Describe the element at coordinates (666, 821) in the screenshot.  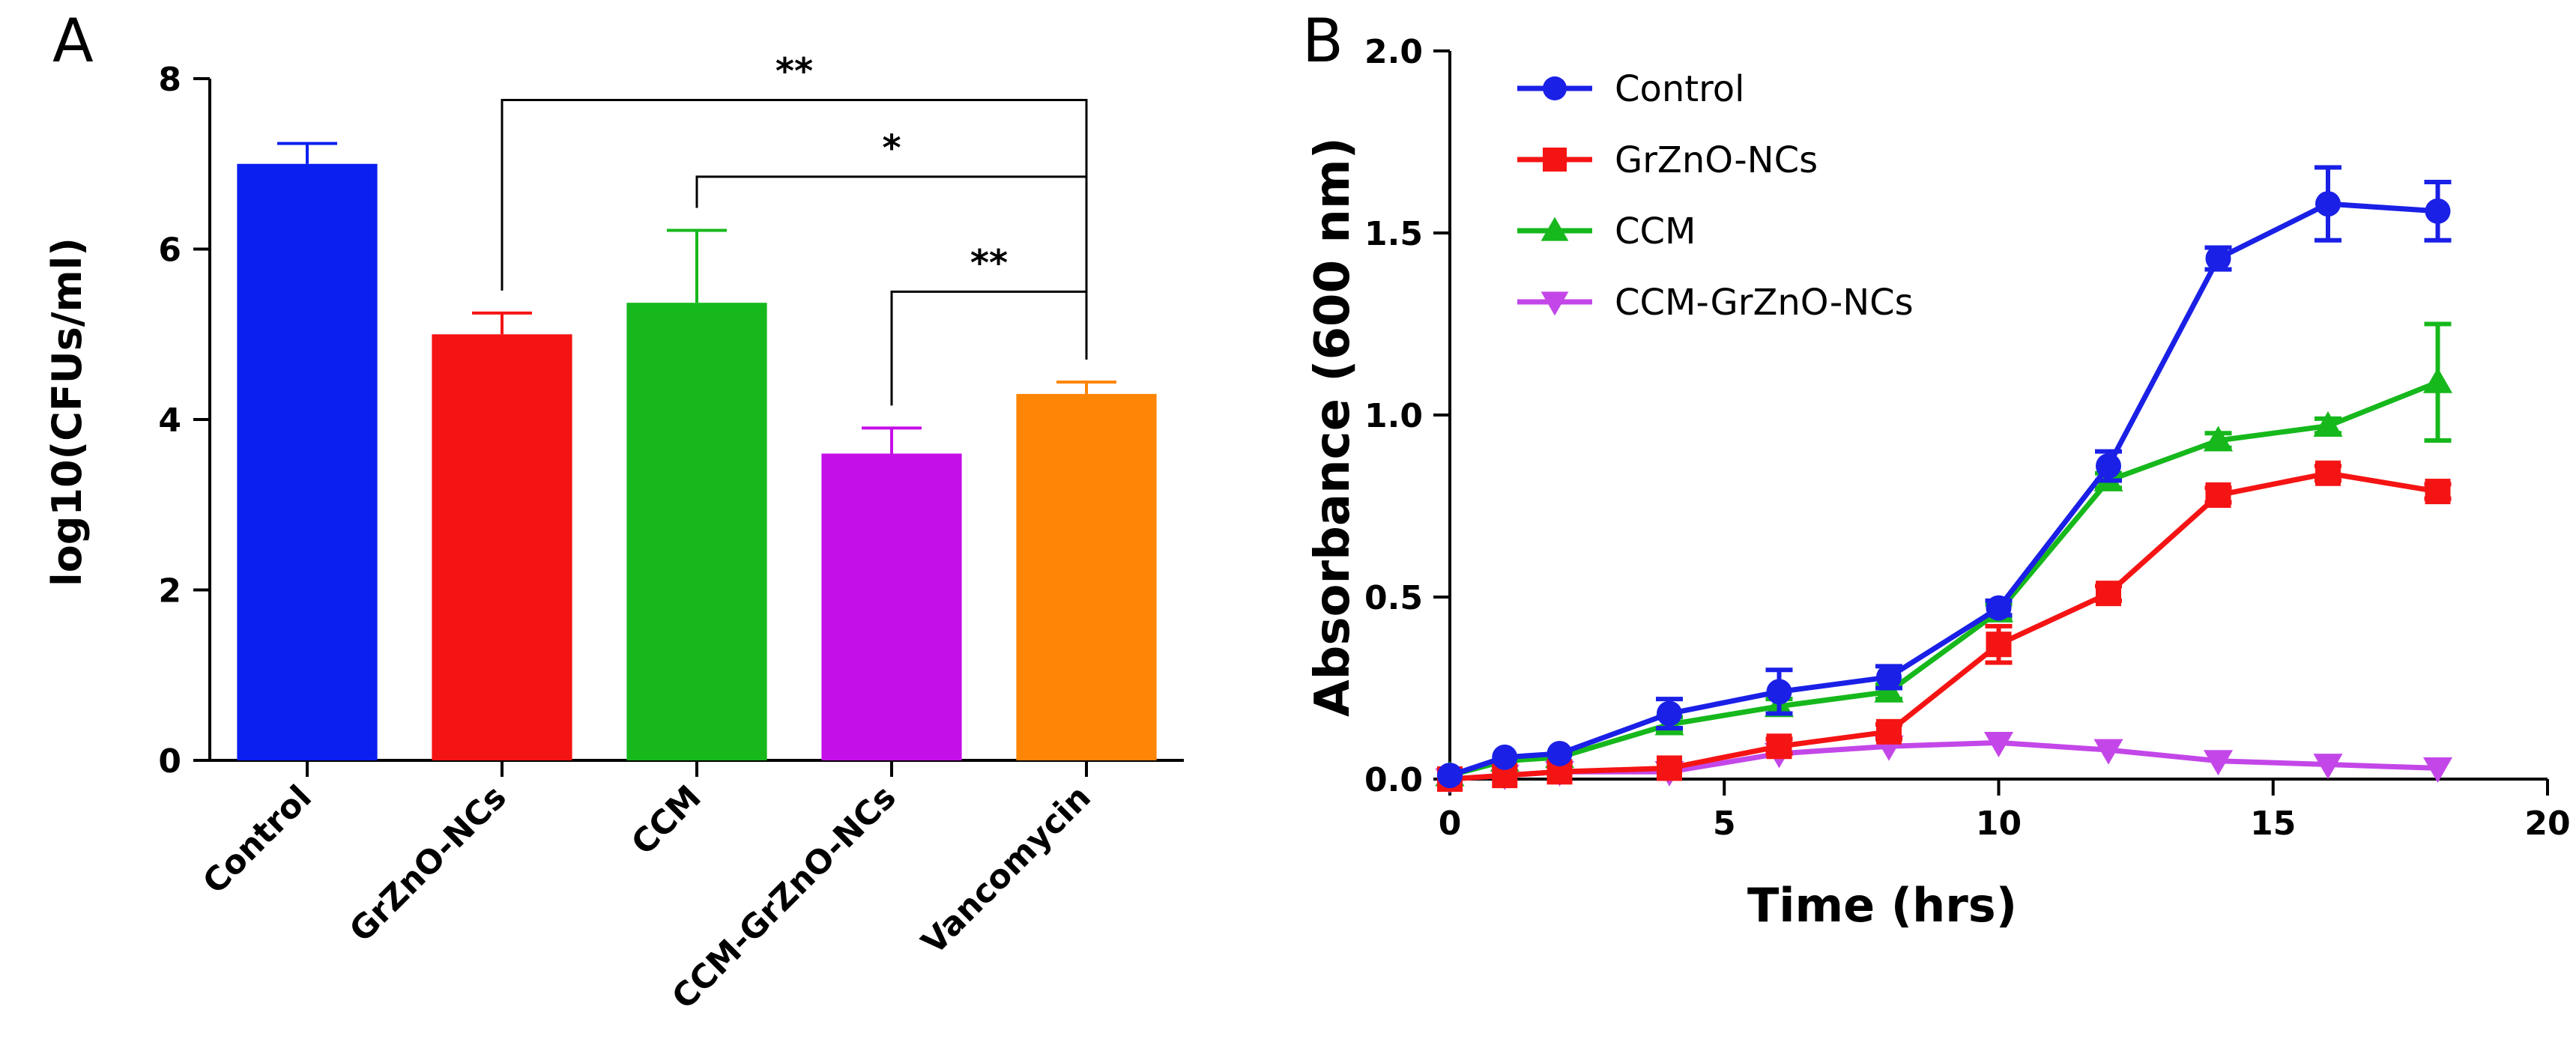
I see `a-x-tick-label: CCM` at that location.